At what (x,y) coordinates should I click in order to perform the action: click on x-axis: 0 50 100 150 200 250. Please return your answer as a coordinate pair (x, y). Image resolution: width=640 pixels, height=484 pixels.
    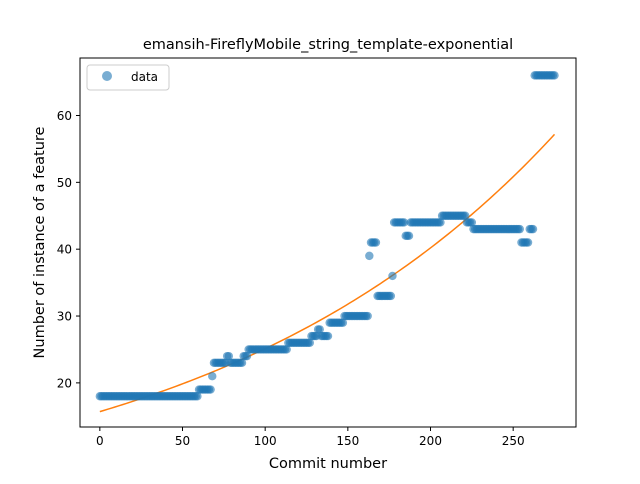
    Looking at the image, I should click on (310, 437).